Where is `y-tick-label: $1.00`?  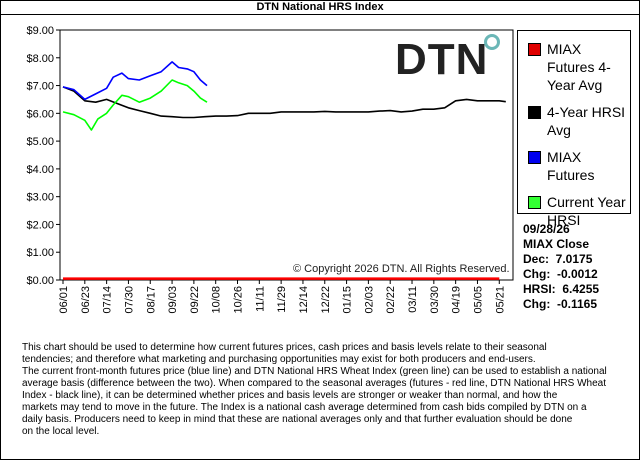 y-tick-label: $1.00 is located at coordinates (40, 253).